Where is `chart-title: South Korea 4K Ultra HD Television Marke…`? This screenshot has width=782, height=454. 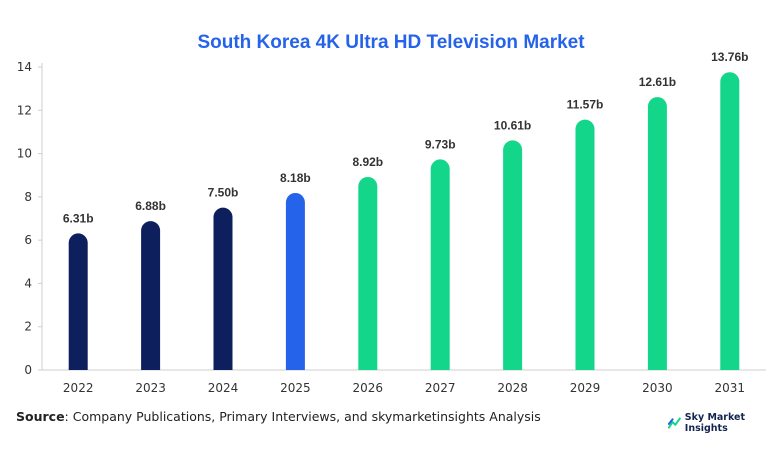 chart-title: South Korea 4K Ultra HD Television Marke… is located at coordinates (391, 42).